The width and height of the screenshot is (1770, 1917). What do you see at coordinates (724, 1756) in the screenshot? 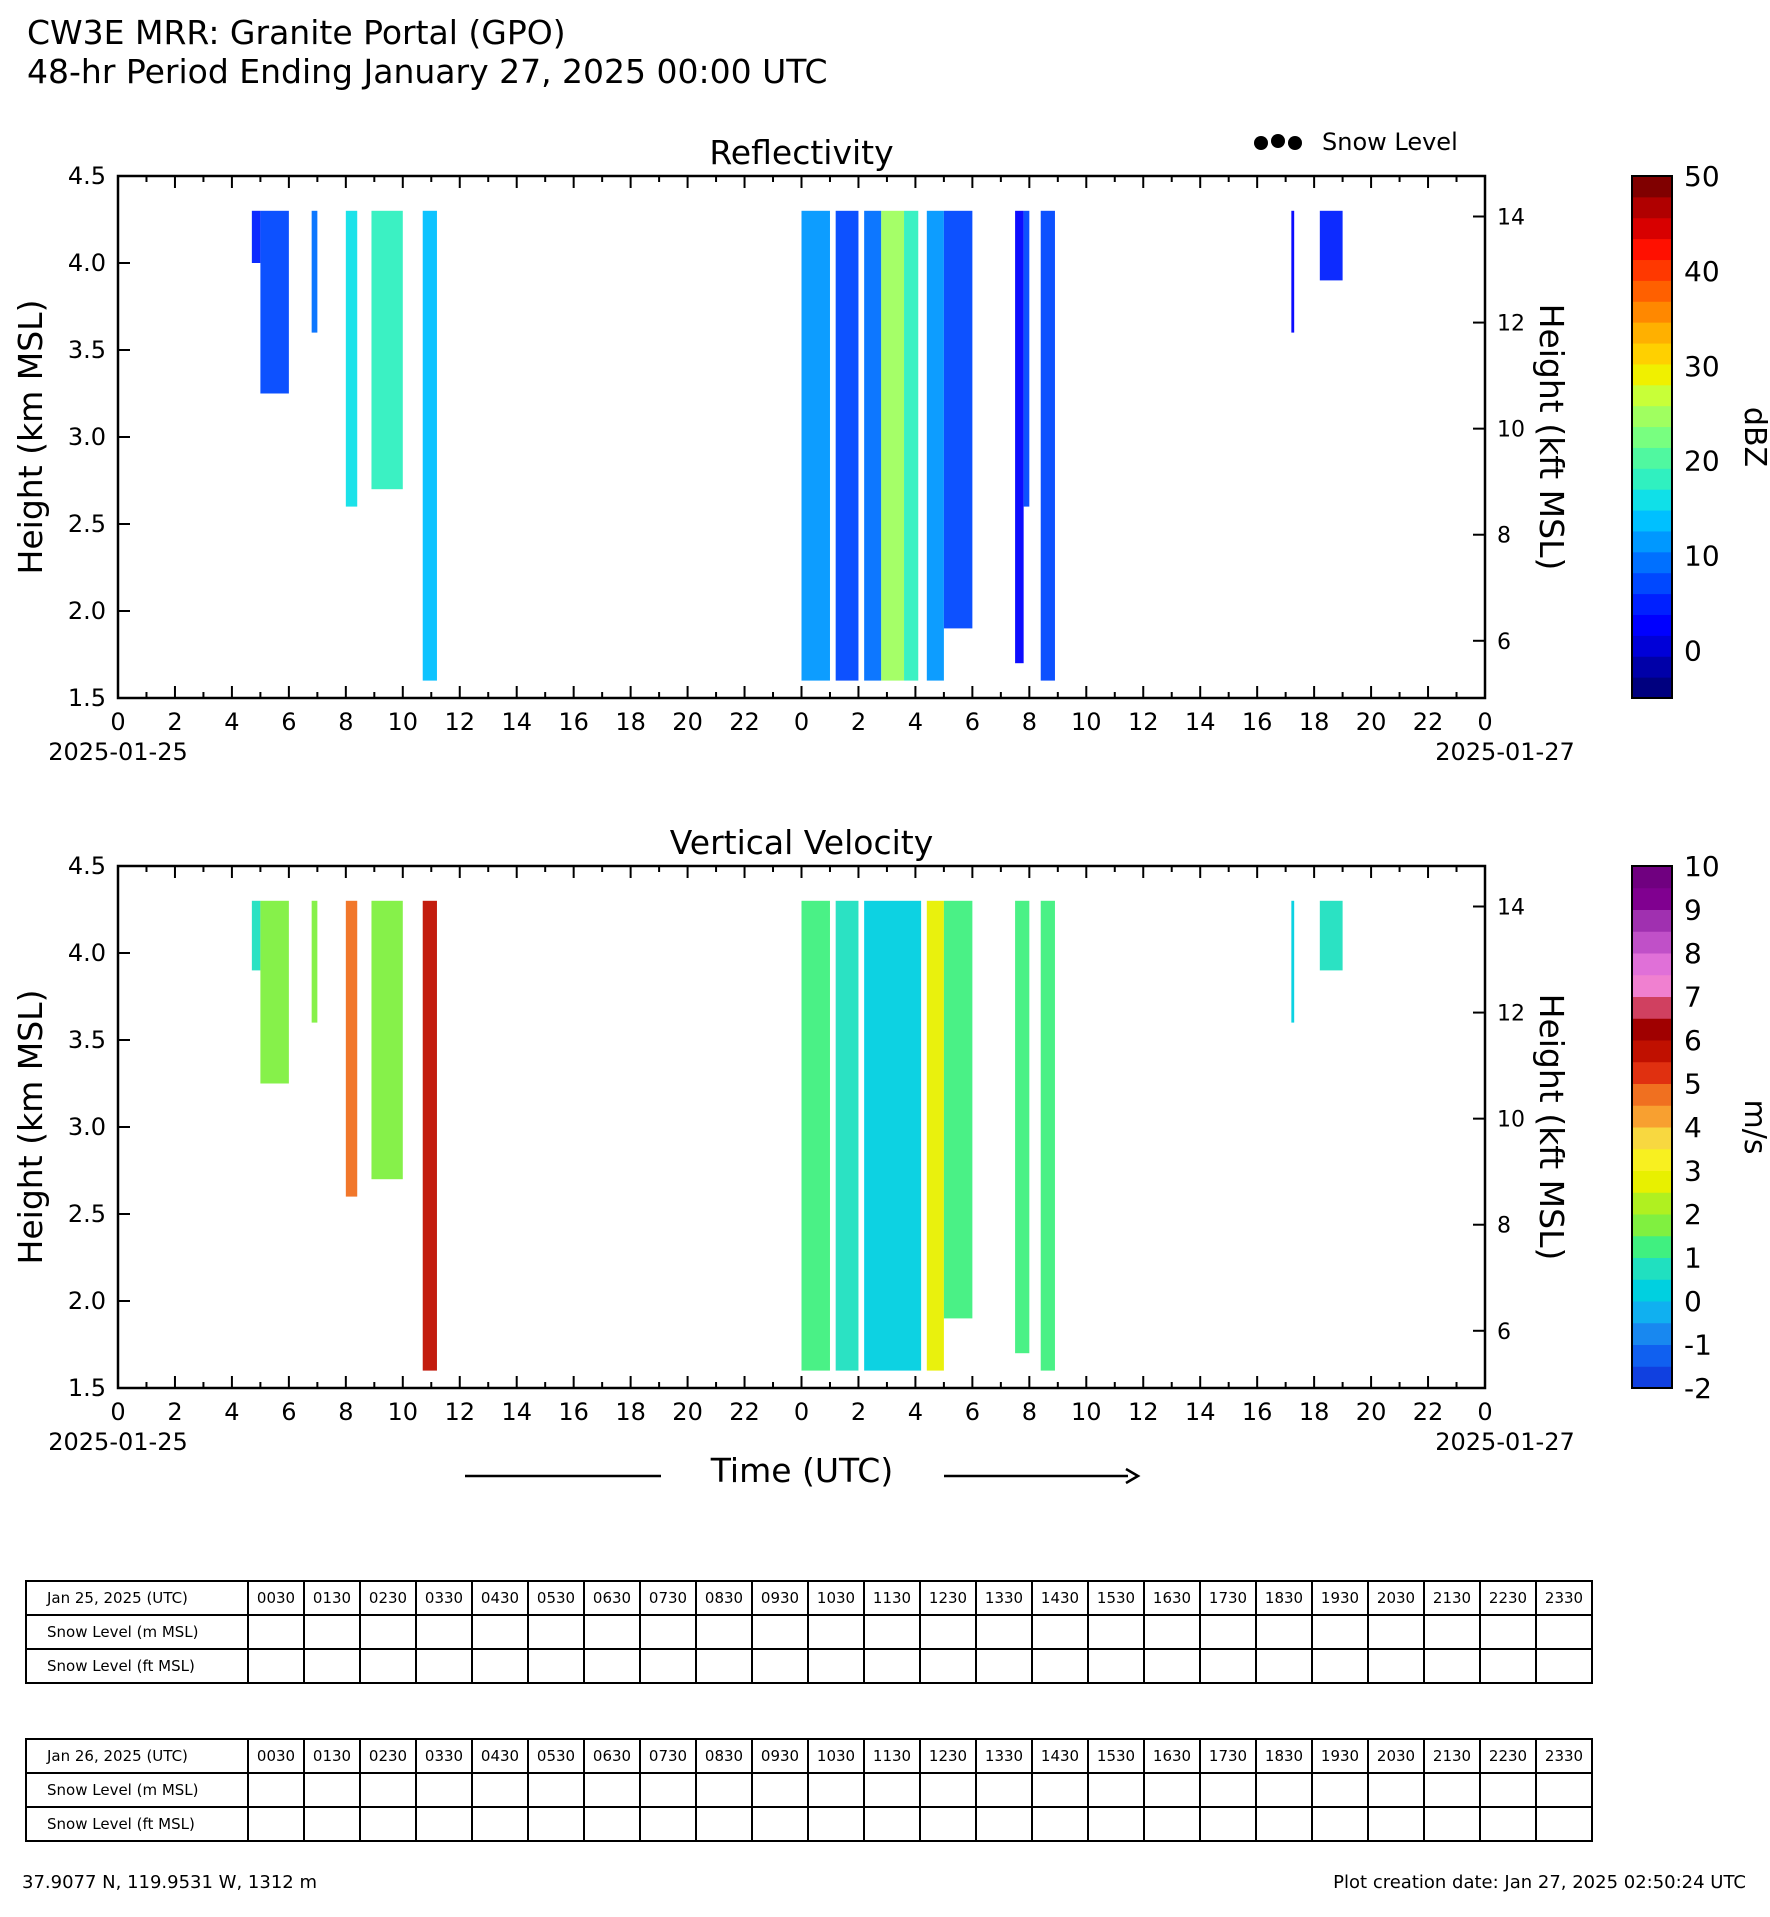
I see `time-header-cell: 0830` at bounding box center [724, 1756].